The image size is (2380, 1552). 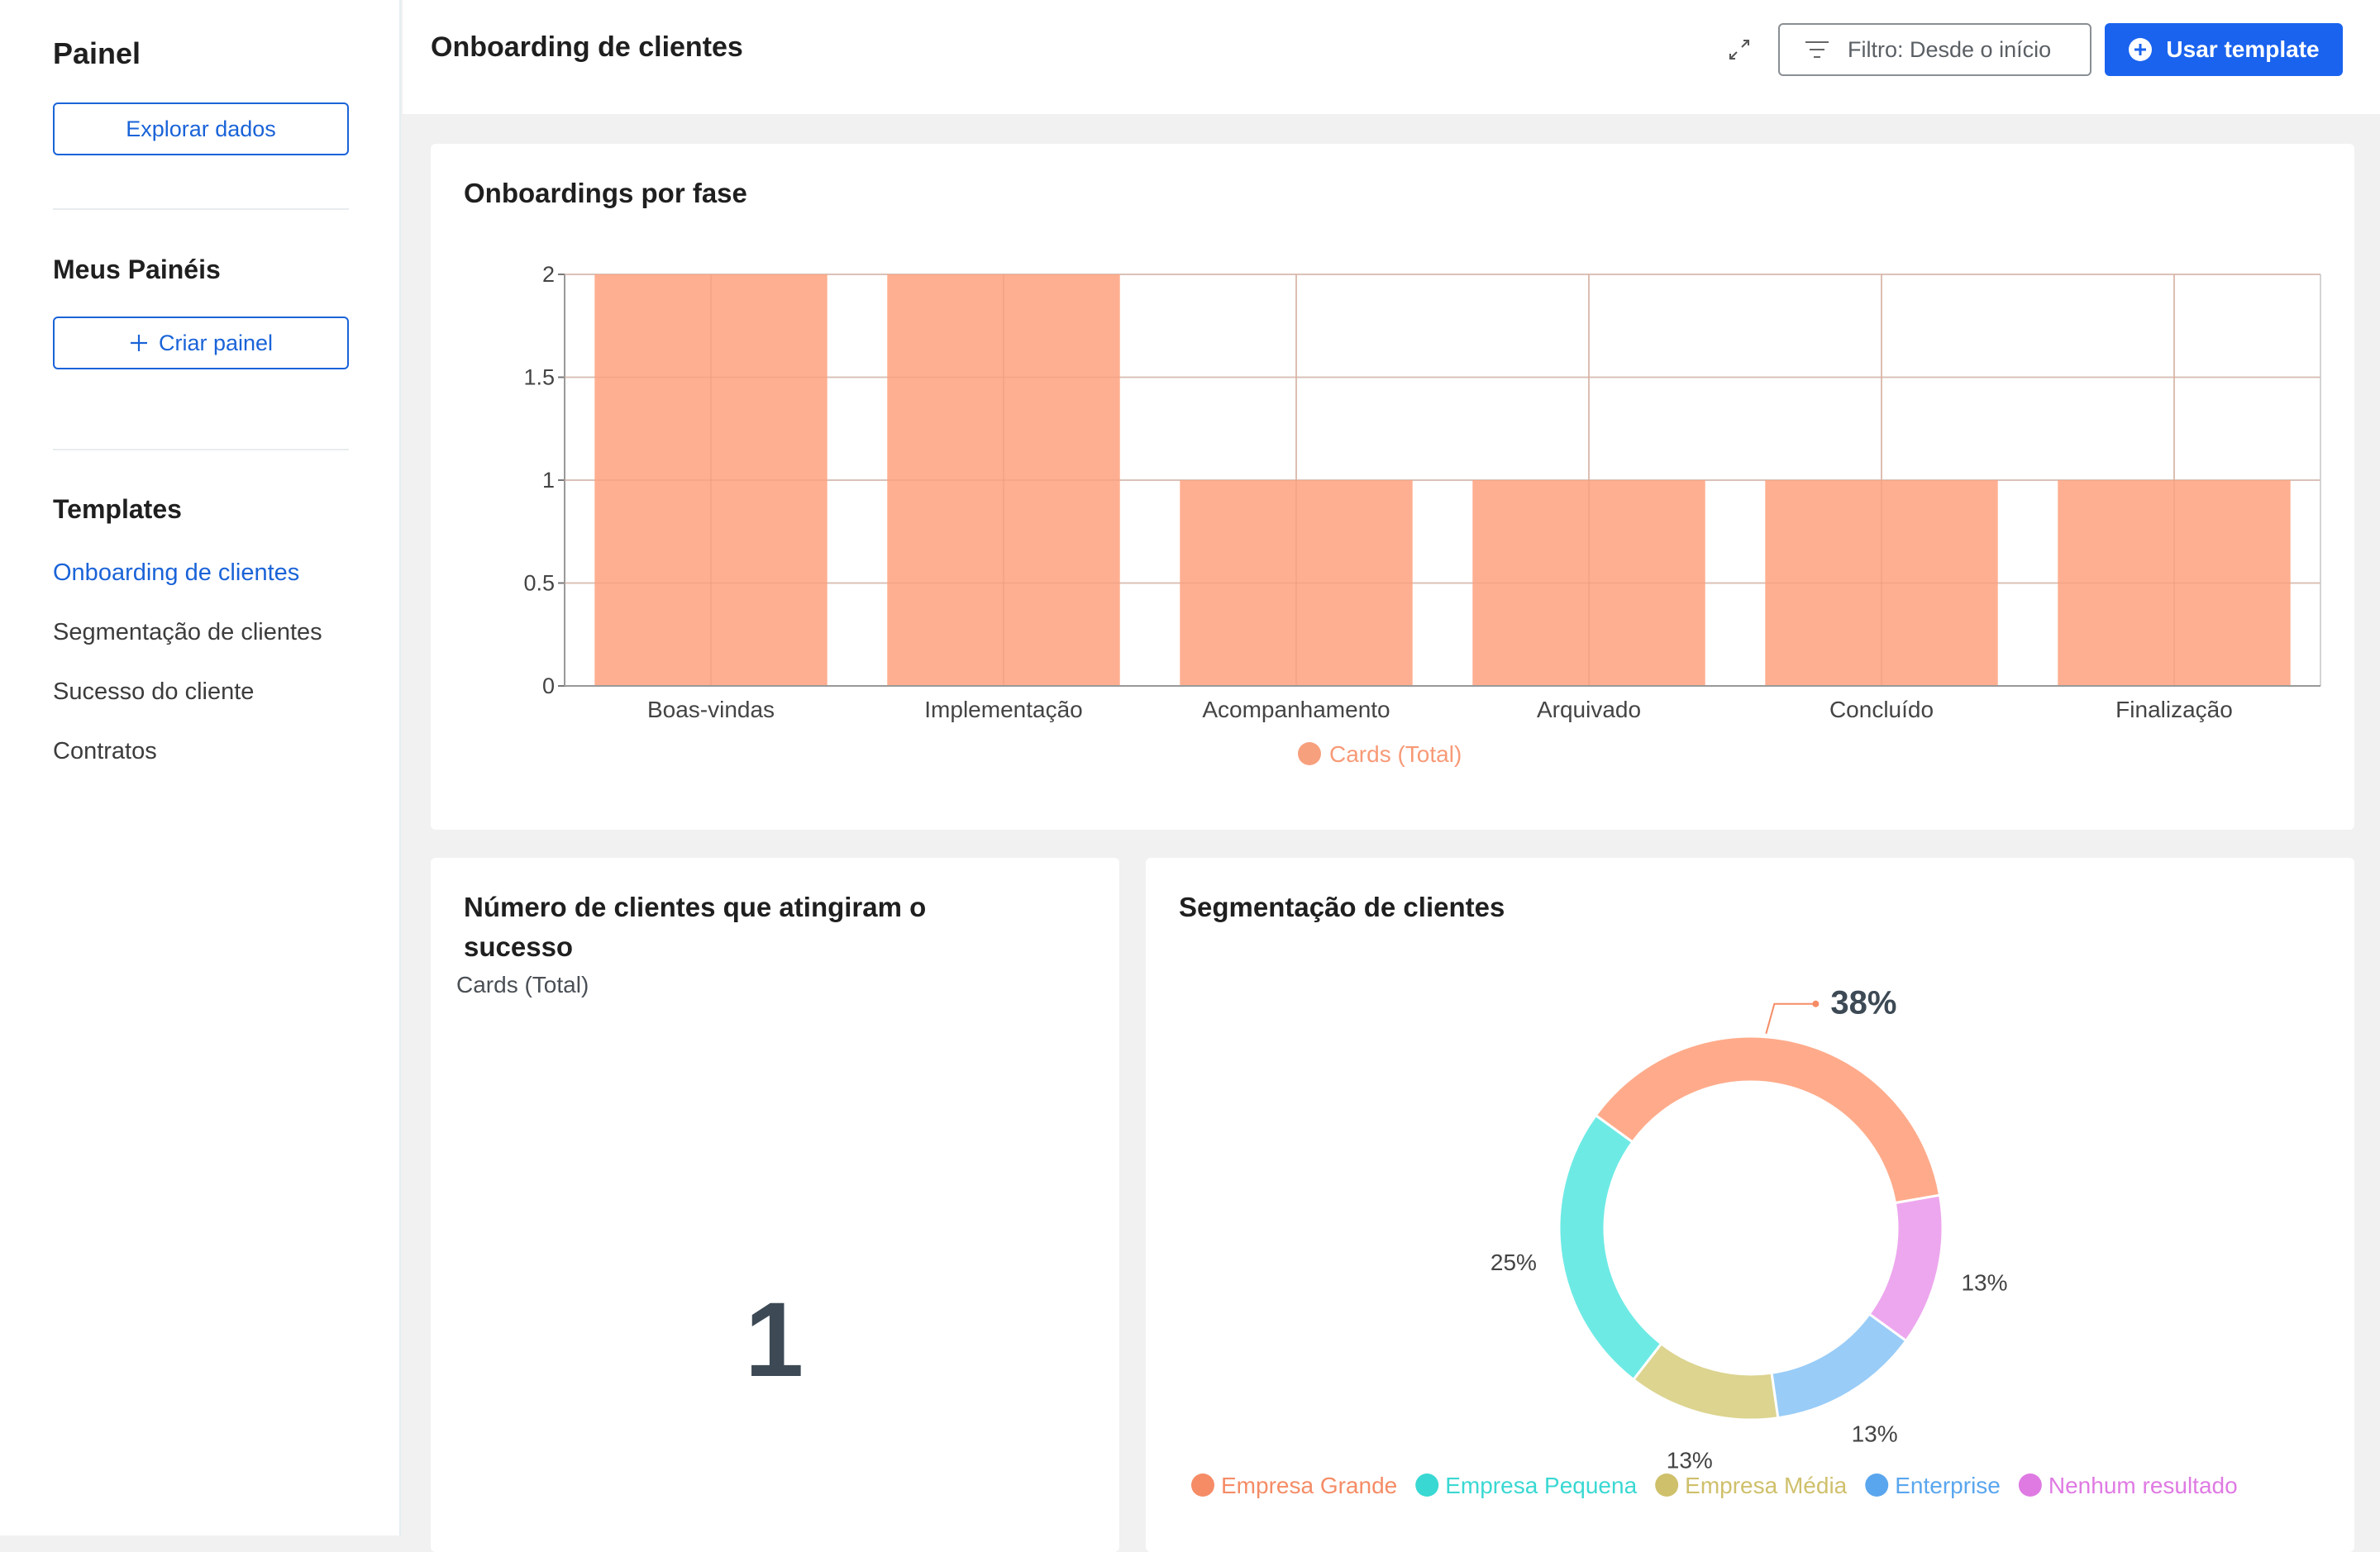 I want to click on y-tick-label: 2, so click(x=548, y=274).